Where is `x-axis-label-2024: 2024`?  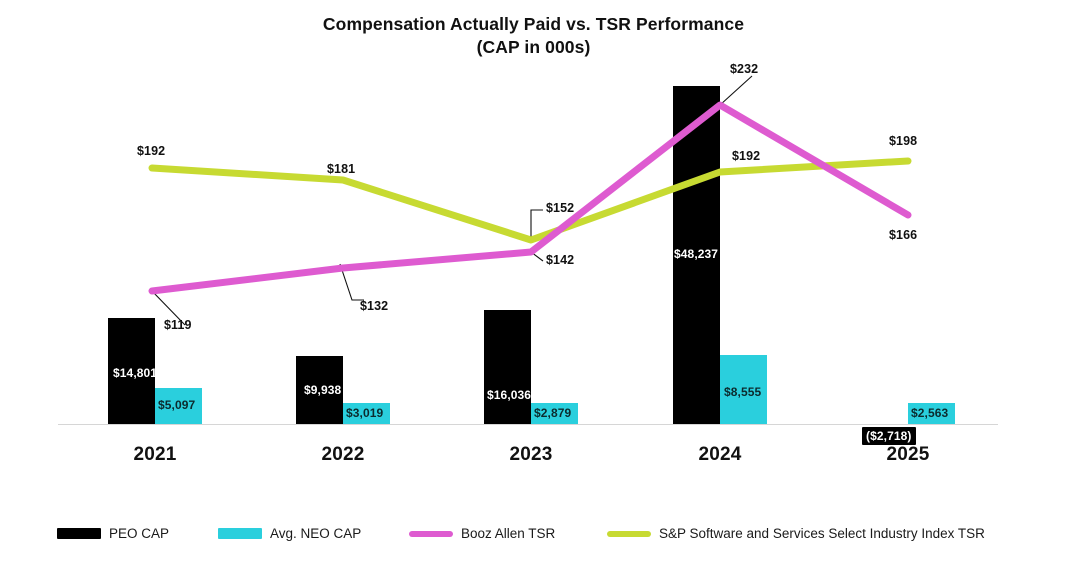 x-axis-label-2024: 2024 is located at coordinates (720, 454).